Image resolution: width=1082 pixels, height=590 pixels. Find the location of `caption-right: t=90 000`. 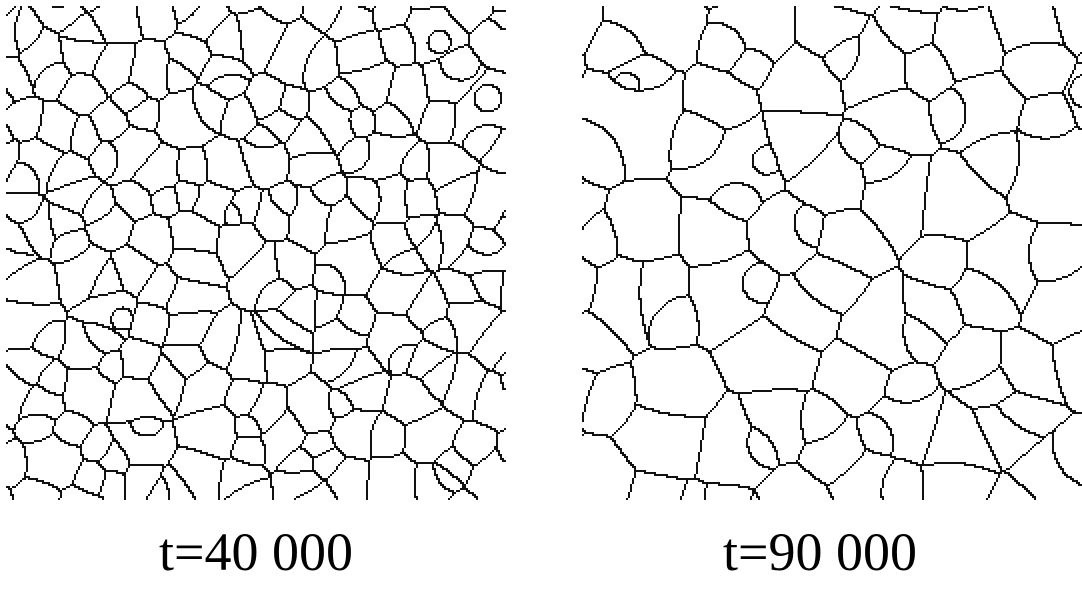

caption-right: t=90 000 is located at coordinates (820, 552).